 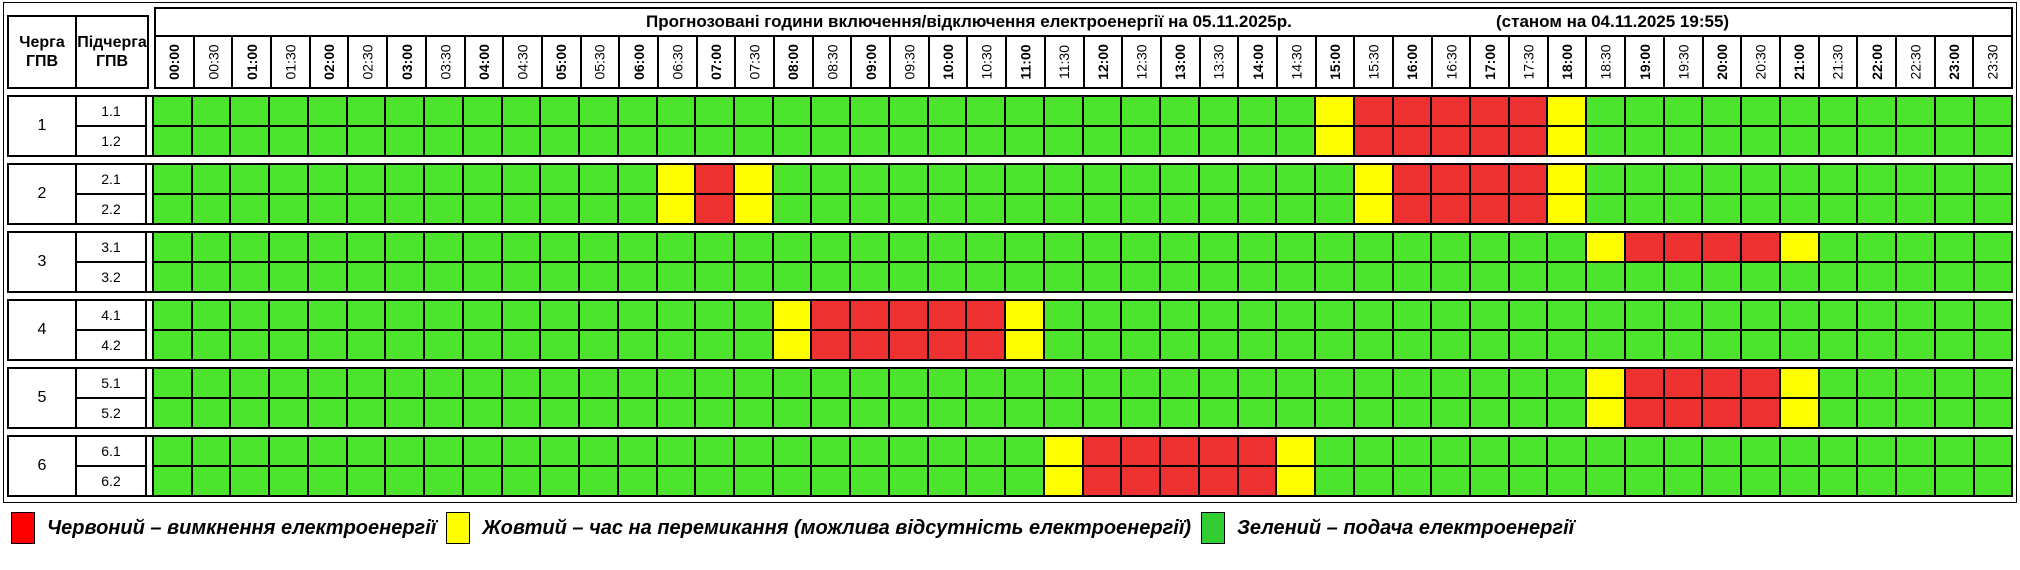 I want to click on time-label-cell: 00:00, so click(x=175, y=62).